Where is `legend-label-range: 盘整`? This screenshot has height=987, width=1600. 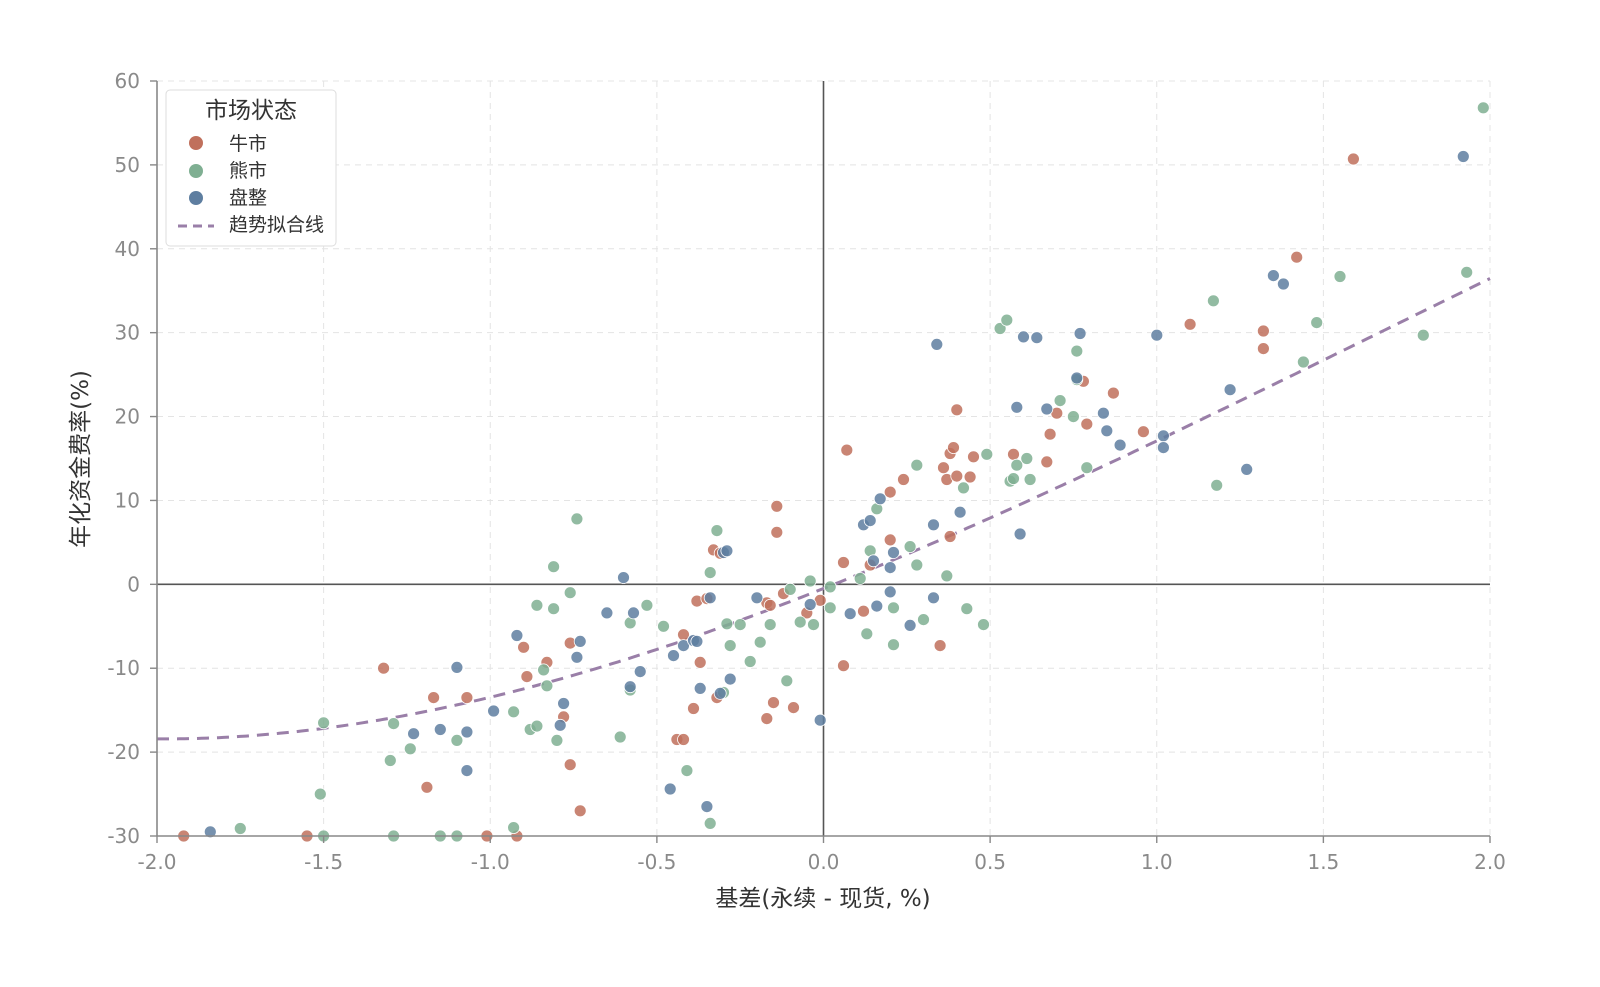 legend-label-range: 盘整 is located at coordinates (248, 198).